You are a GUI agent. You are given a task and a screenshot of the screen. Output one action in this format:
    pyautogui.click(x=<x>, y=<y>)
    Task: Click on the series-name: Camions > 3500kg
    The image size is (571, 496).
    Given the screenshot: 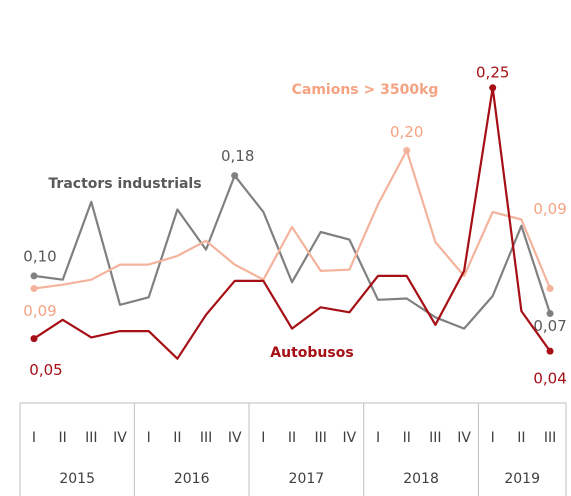 What is the action you would take?
    pyautogui.click(x=365, y=90)
    